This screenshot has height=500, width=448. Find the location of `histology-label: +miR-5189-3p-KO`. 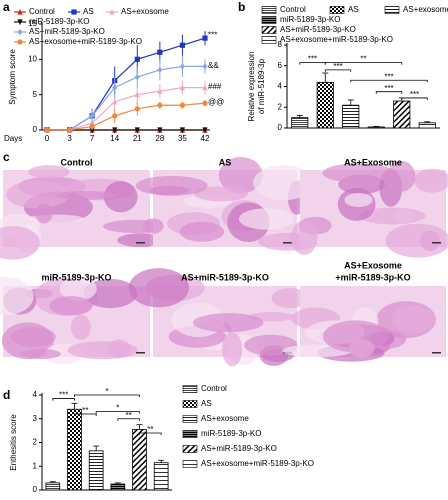

histology-label: +miR-5189-3p-KO is located at coordinates (372, 277).